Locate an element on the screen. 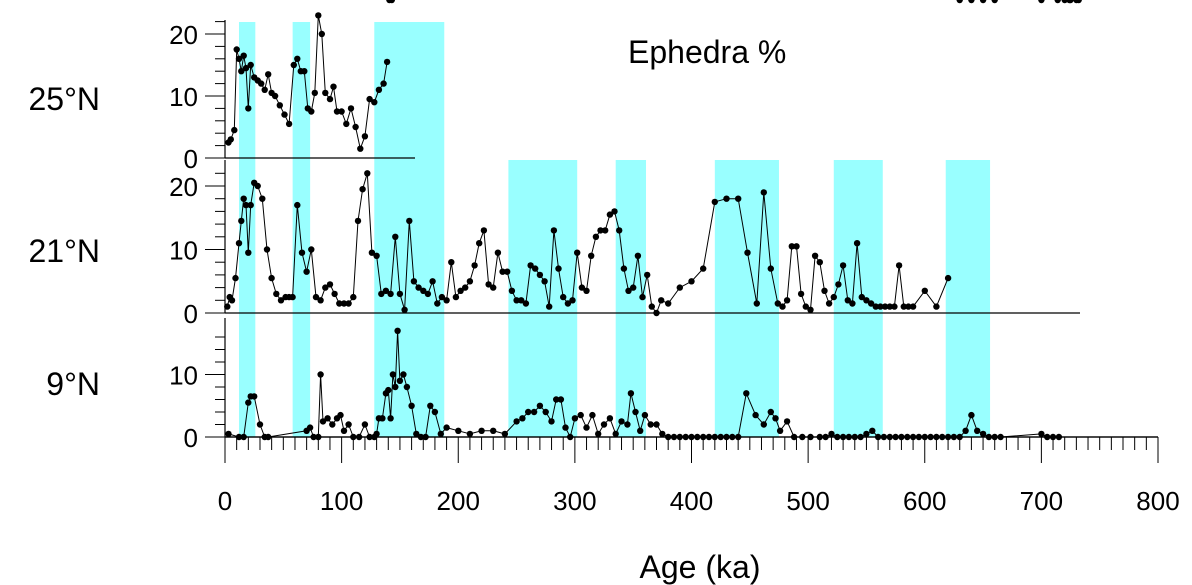  y-tick-label: 20 is located at coordinates (183, 187).